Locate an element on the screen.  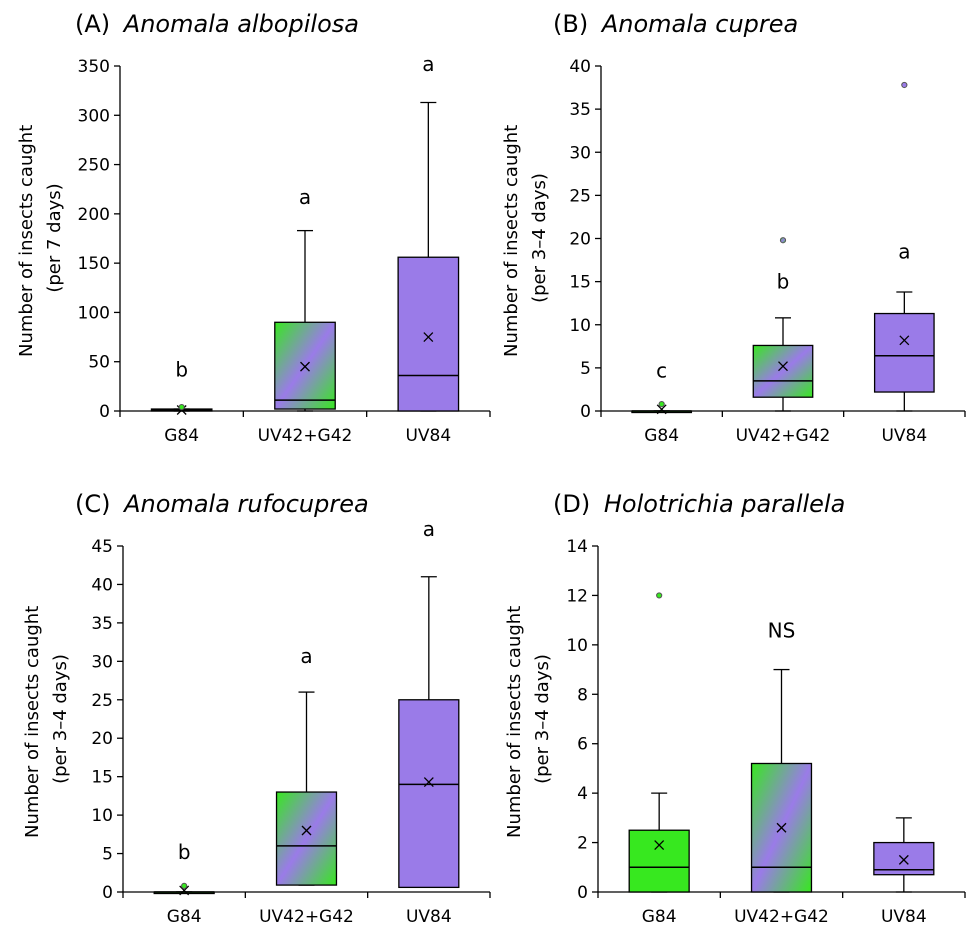
significance-annotation: NS is located at coordinates (782, 630).